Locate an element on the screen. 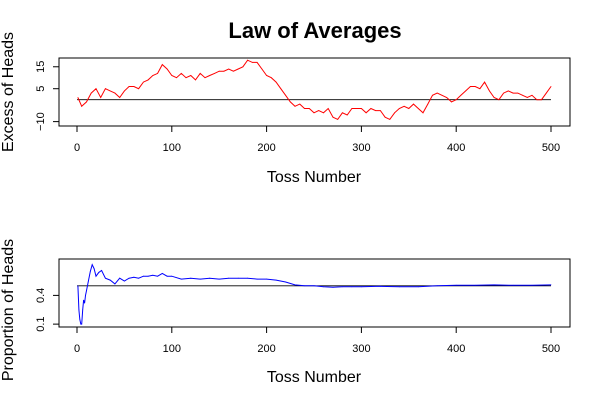 This screenshot has height=400, width=599. proportion-x-tick-label: 400 is located at coordinates (456, 349).